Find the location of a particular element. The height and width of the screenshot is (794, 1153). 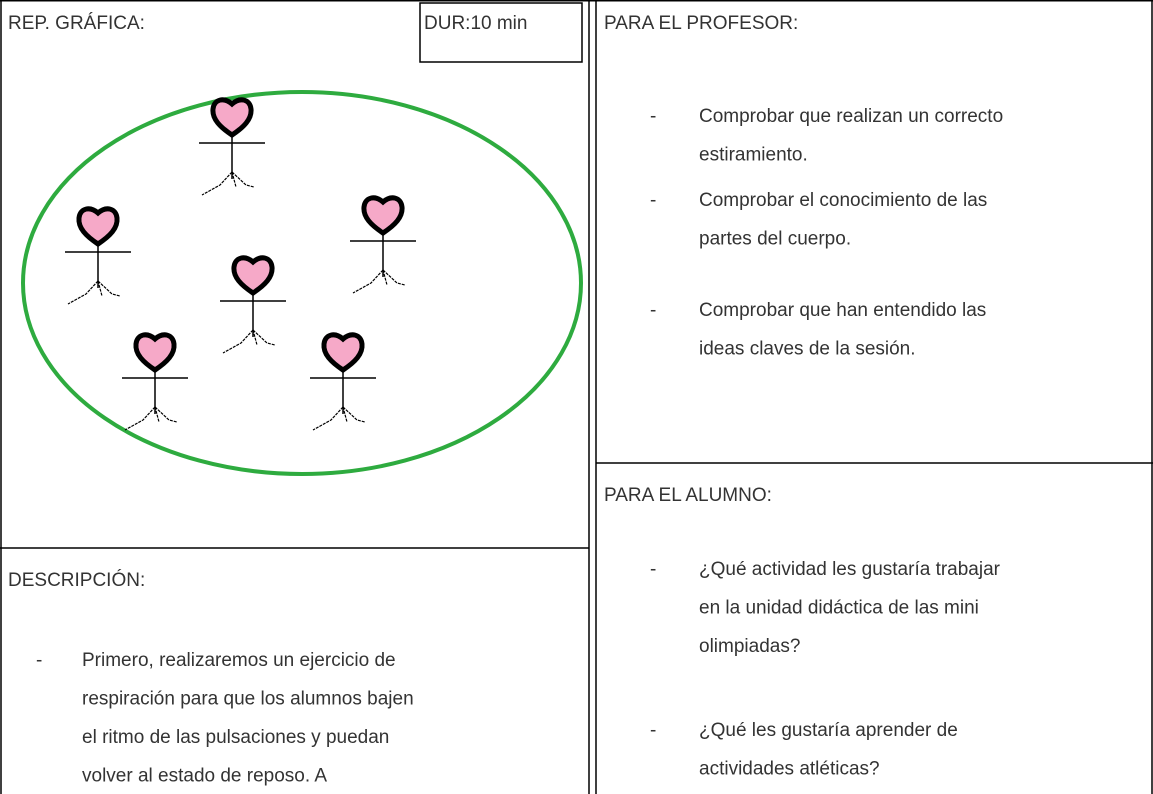

graphic-label: REP. GRÁFICA: is located at coordinates (76, 23).